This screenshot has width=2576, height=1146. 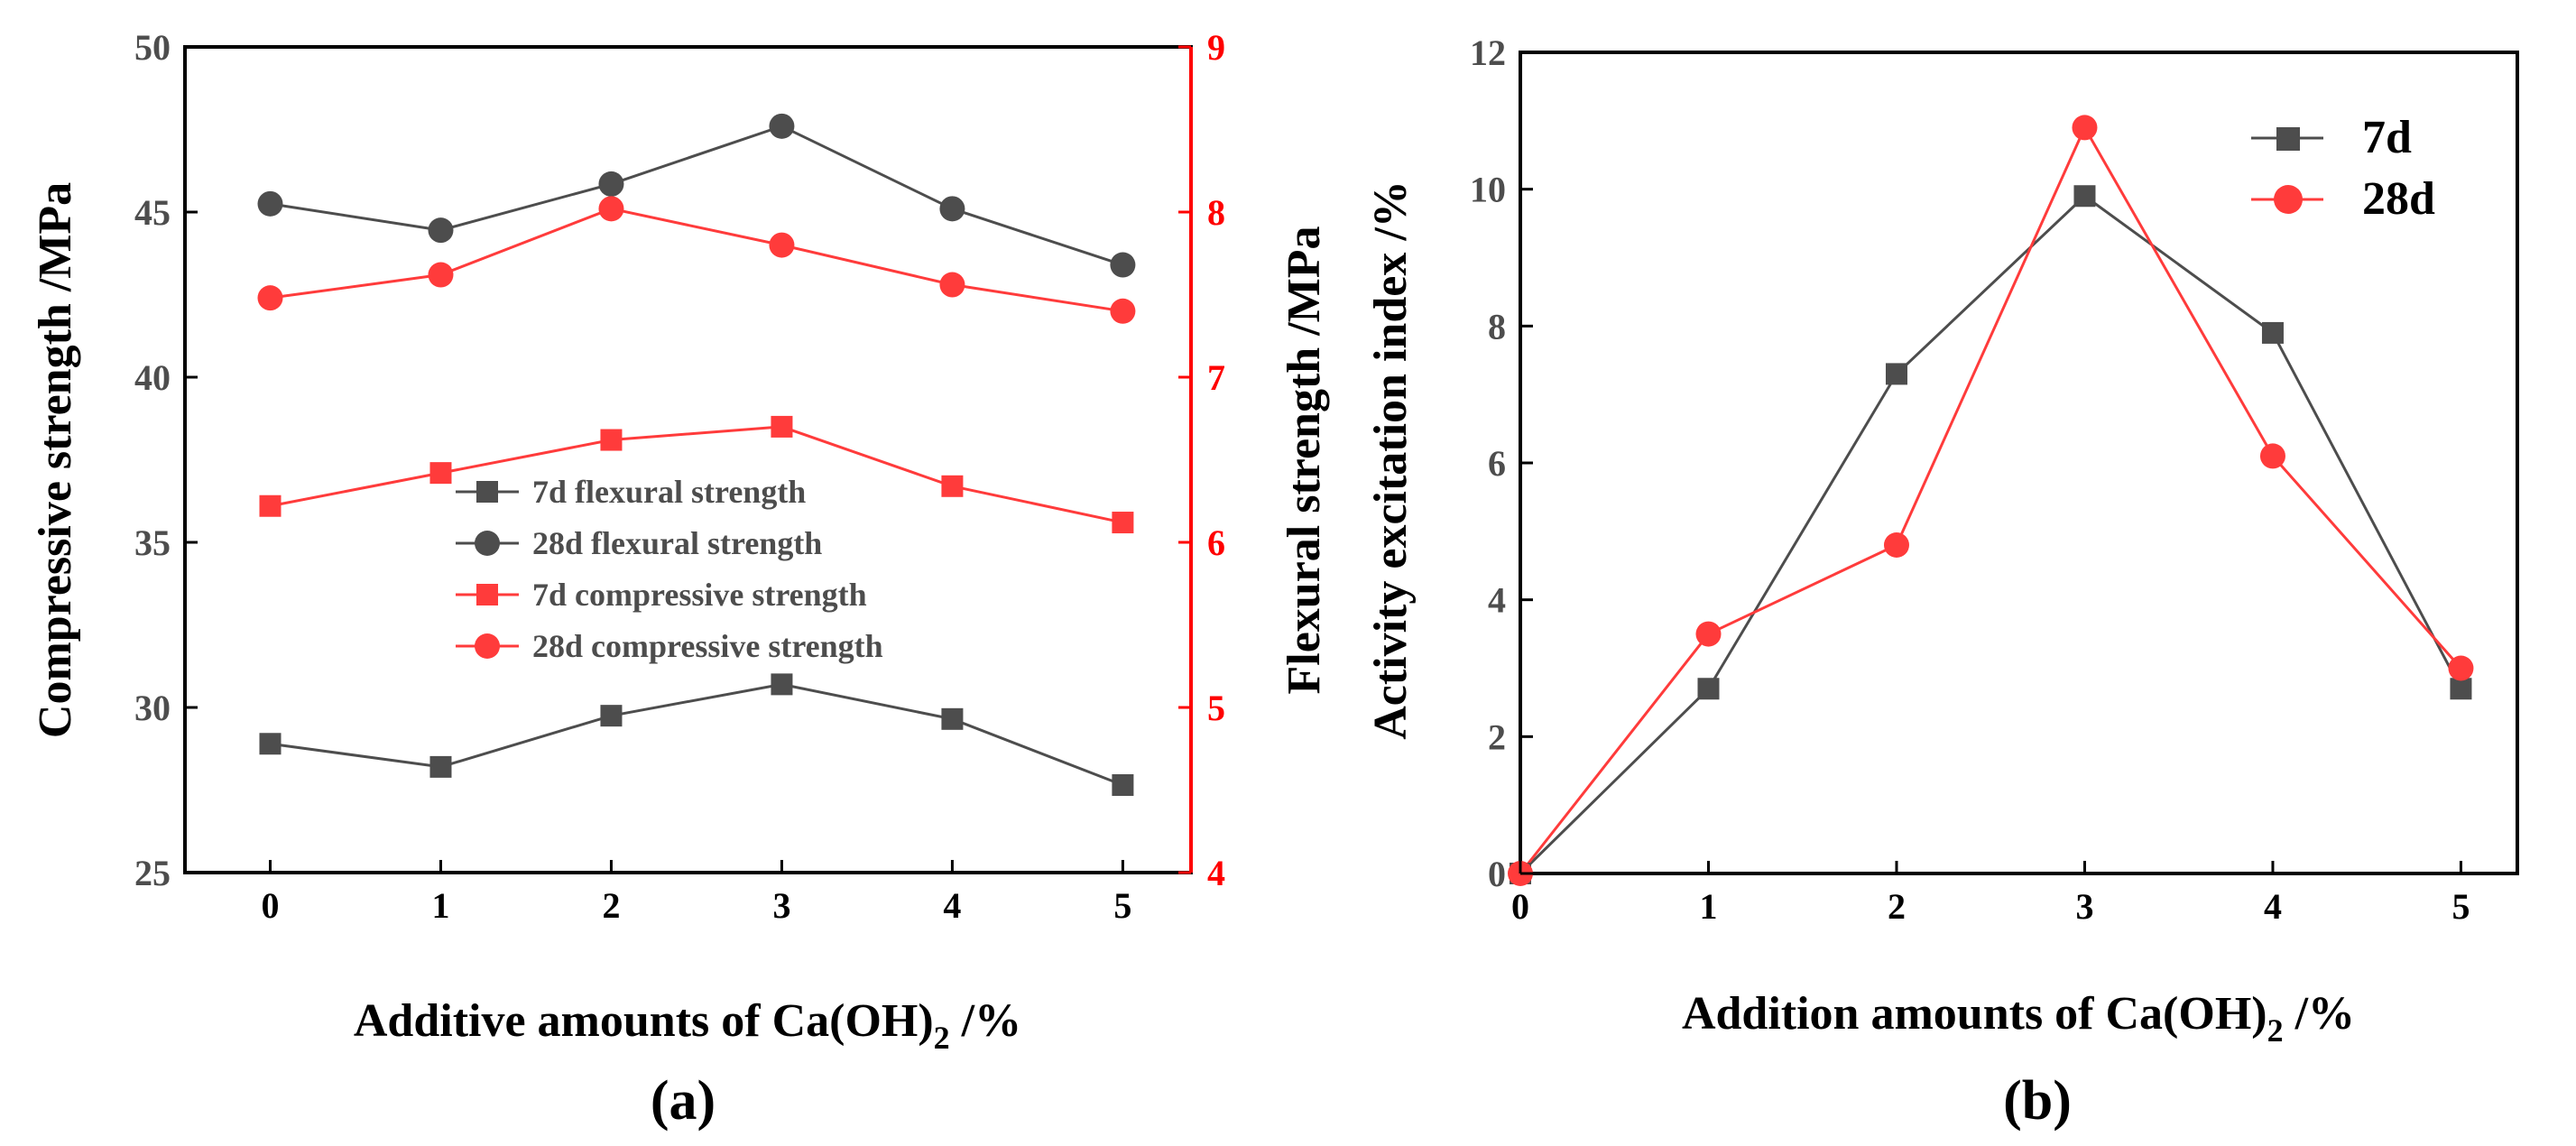 What do you see at coordinates (1216, 873) in the screenshot?
I see `y2-tick-label: 4` at bounding box center [1216, 873].